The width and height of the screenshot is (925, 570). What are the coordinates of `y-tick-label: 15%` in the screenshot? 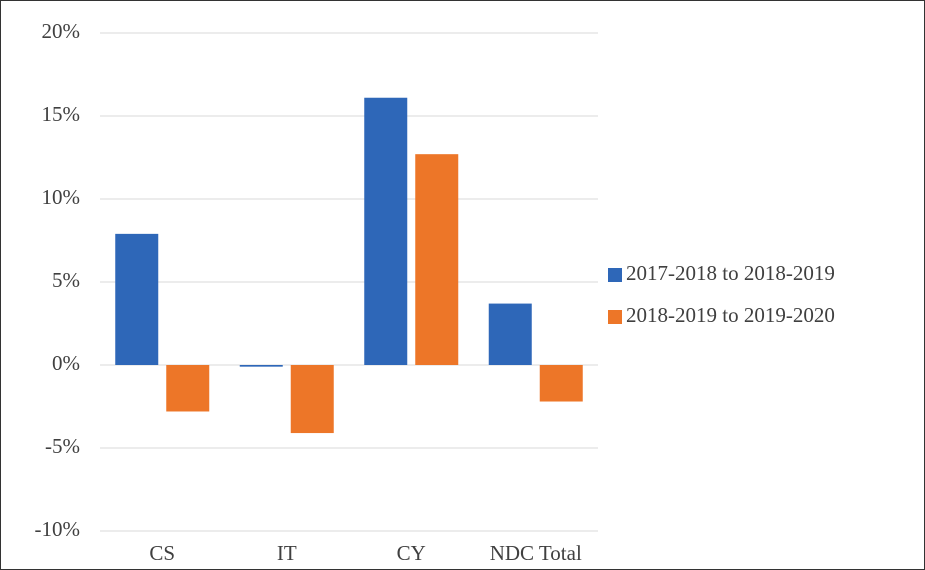 It's located at (61, 114).